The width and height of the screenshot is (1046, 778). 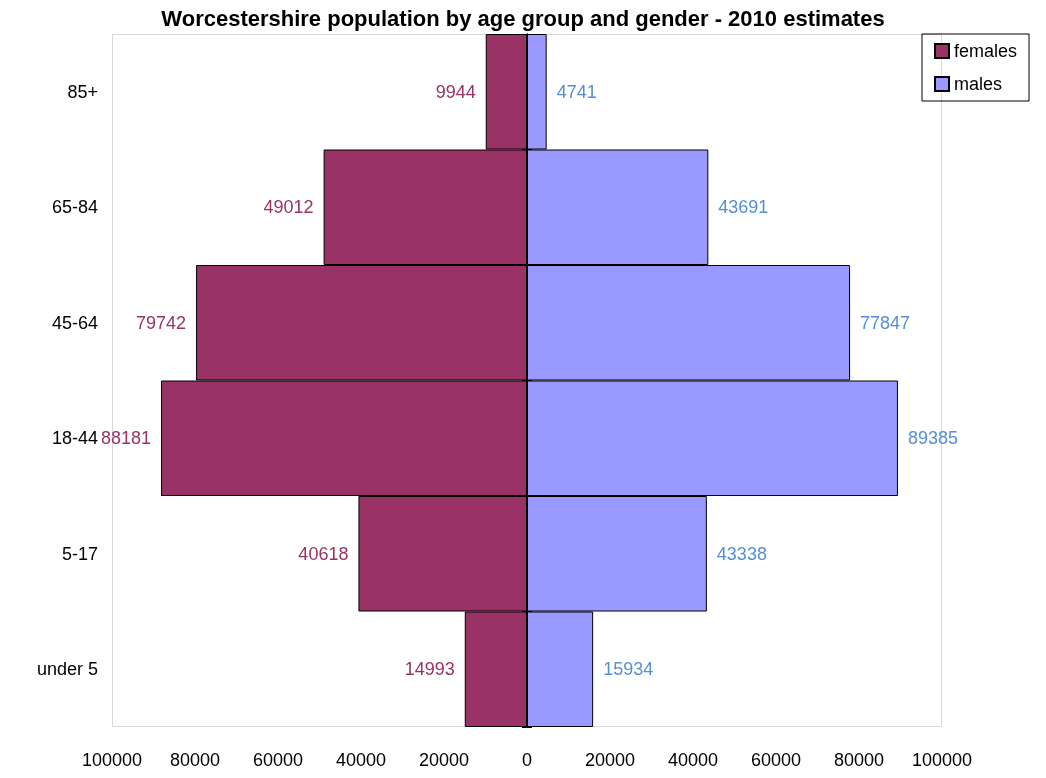 What do you see at coordinates (986, 51) in the screenshot?
I see `legend-label: females` at bounding box center [986, 51].